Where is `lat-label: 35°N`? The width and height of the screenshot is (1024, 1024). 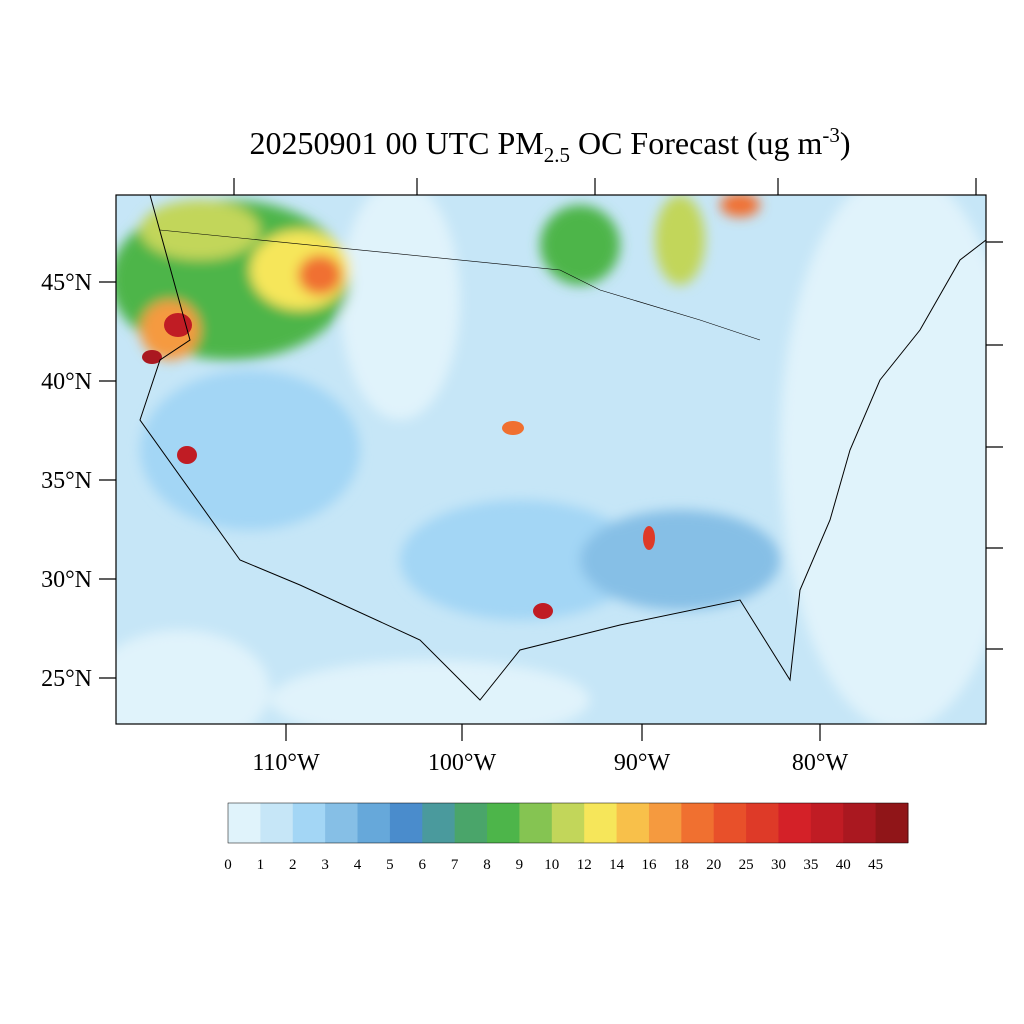 lat-label: 35°N is located at coordinates (66, 481).